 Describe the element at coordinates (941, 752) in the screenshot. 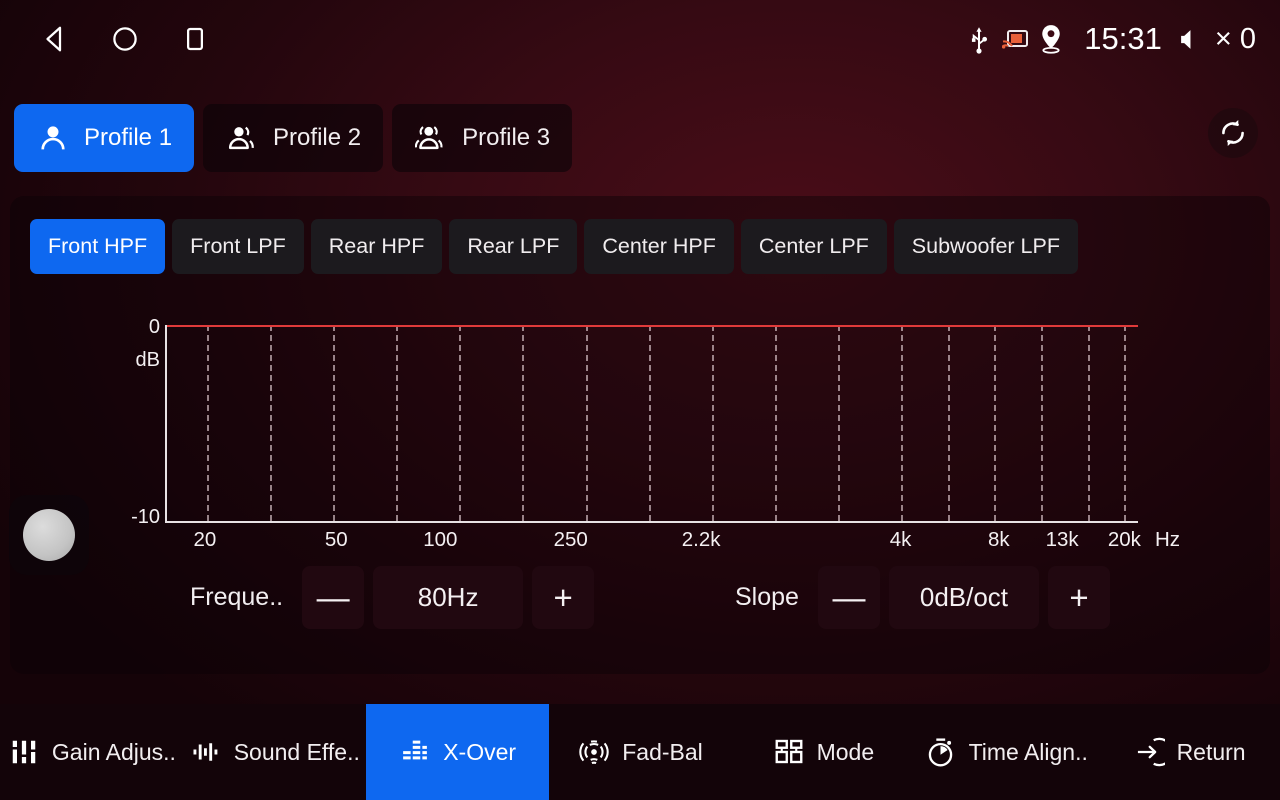

I see `stopwatch-icon` at that location.